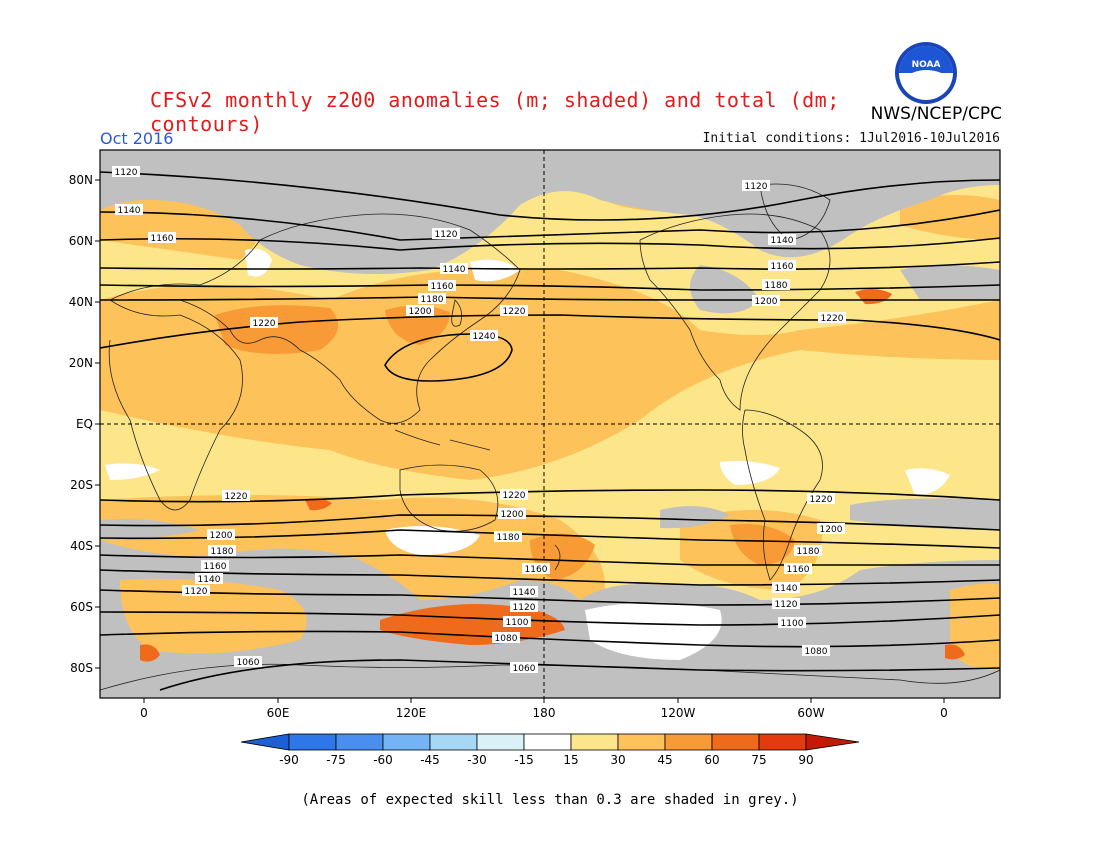 Image resolution: width=1100 pixels, height=850 pixels. I want to click on lon-label: 180, so click(544, 713).